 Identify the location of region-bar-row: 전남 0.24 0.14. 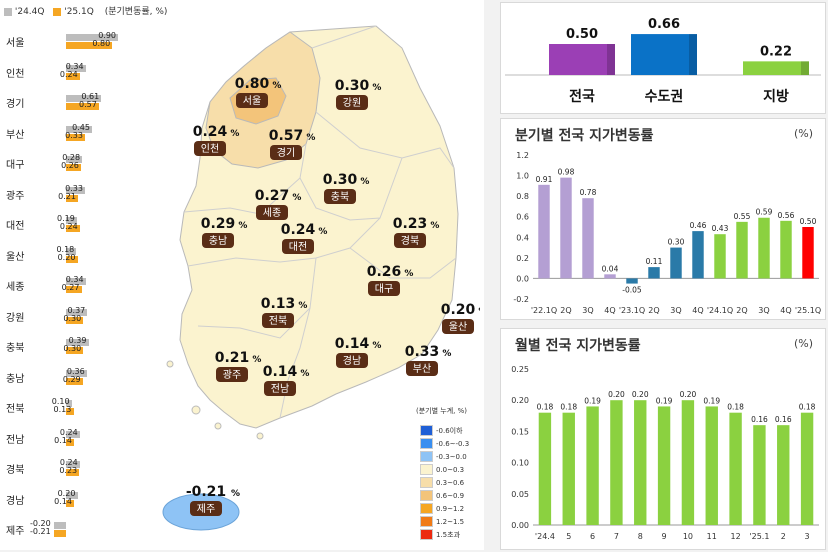
(80, 440).